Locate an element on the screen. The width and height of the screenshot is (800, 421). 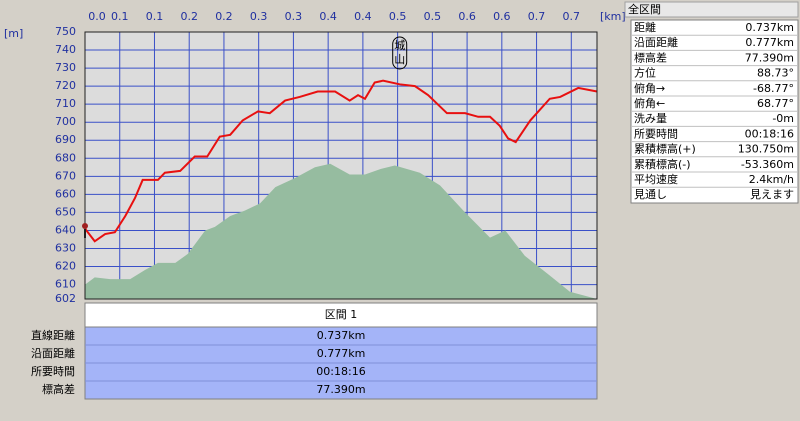
y-tick-label: 670 is located at coordinates (65, 175).